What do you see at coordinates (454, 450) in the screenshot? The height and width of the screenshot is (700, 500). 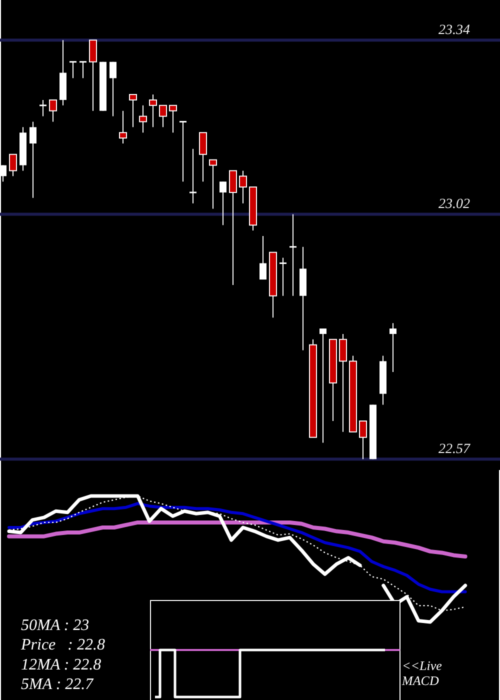 I see `y-tick-label: 22.57` at bounding box center [454, 450].